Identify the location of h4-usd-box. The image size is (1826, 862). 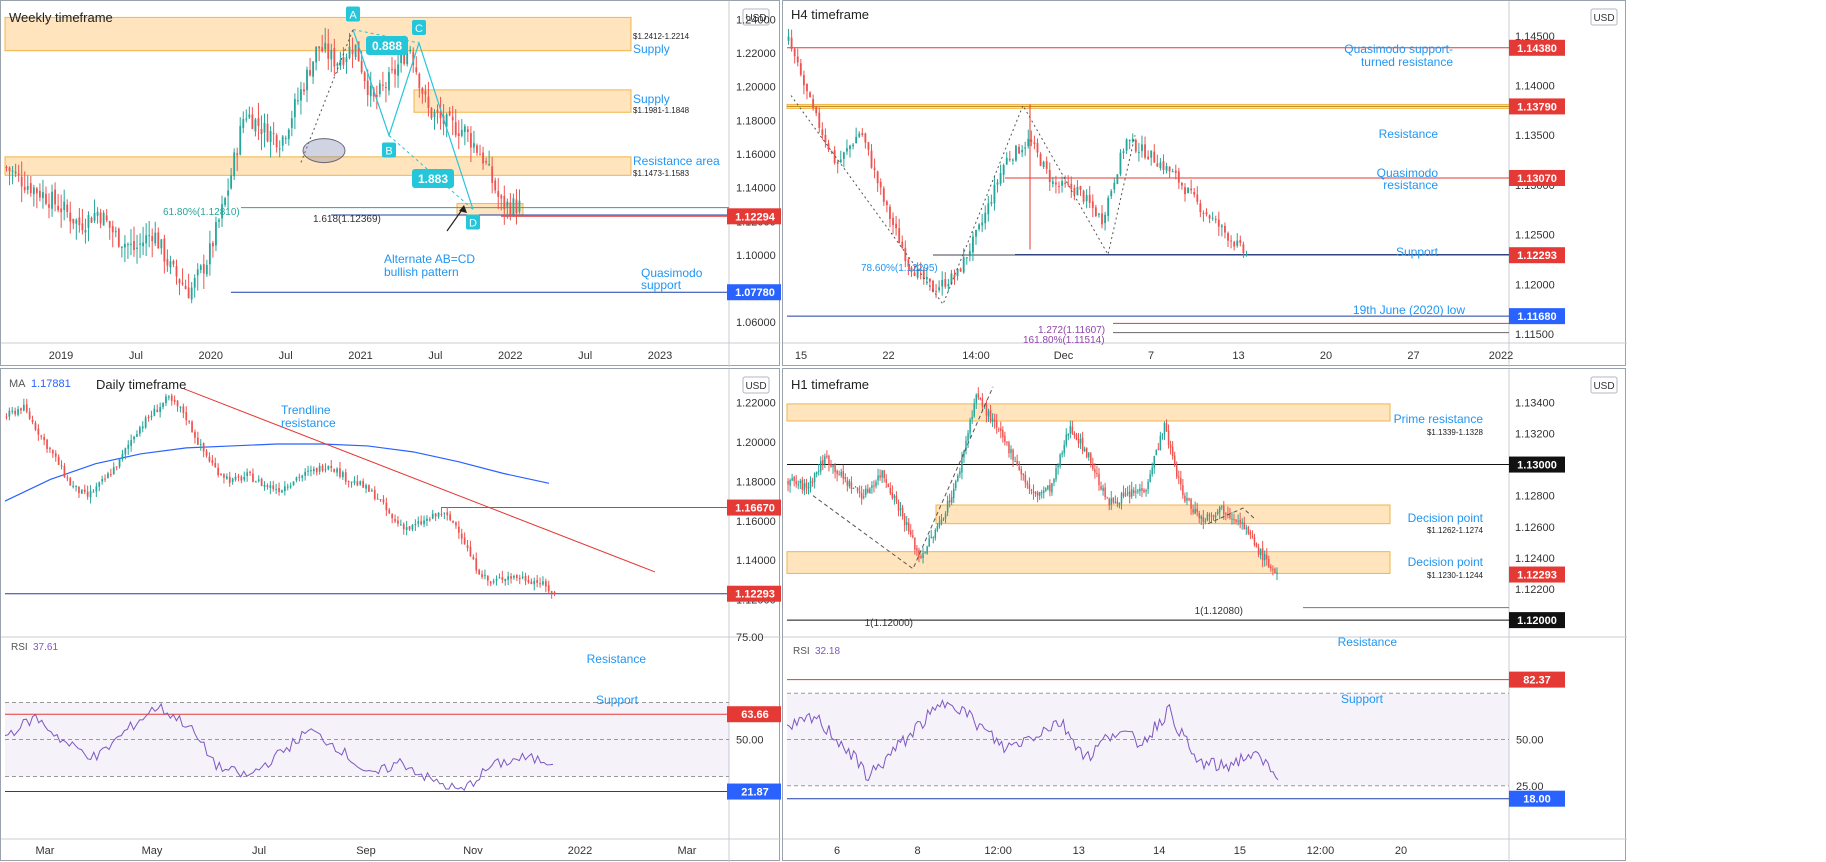
(1604, 17).